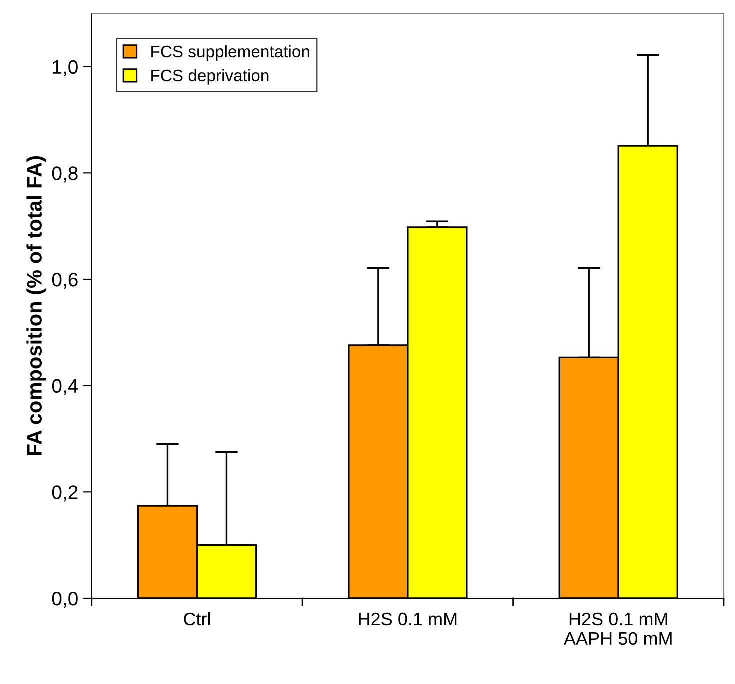 This screenshot has width=735, height=684. I want to click on x-tick-label: H2S 0.1 mM AAPH 50 mM, so click(618, 629).